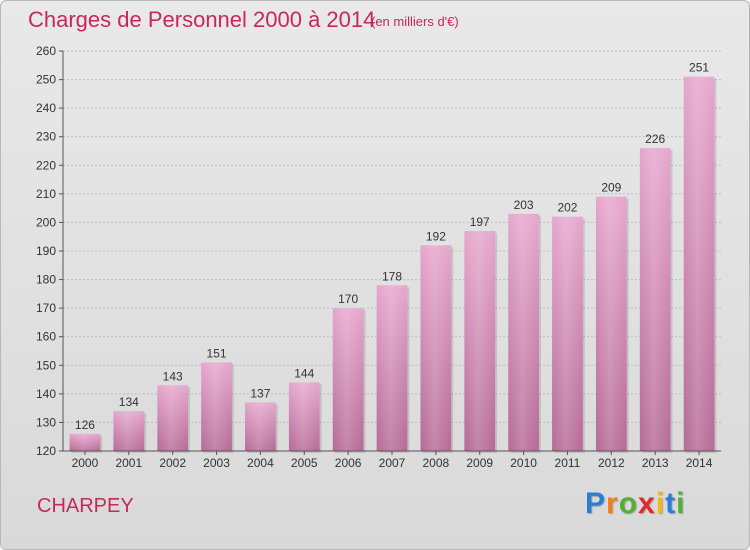  I want to click on proxiti-logo: Proxiti, so click(635, 504).